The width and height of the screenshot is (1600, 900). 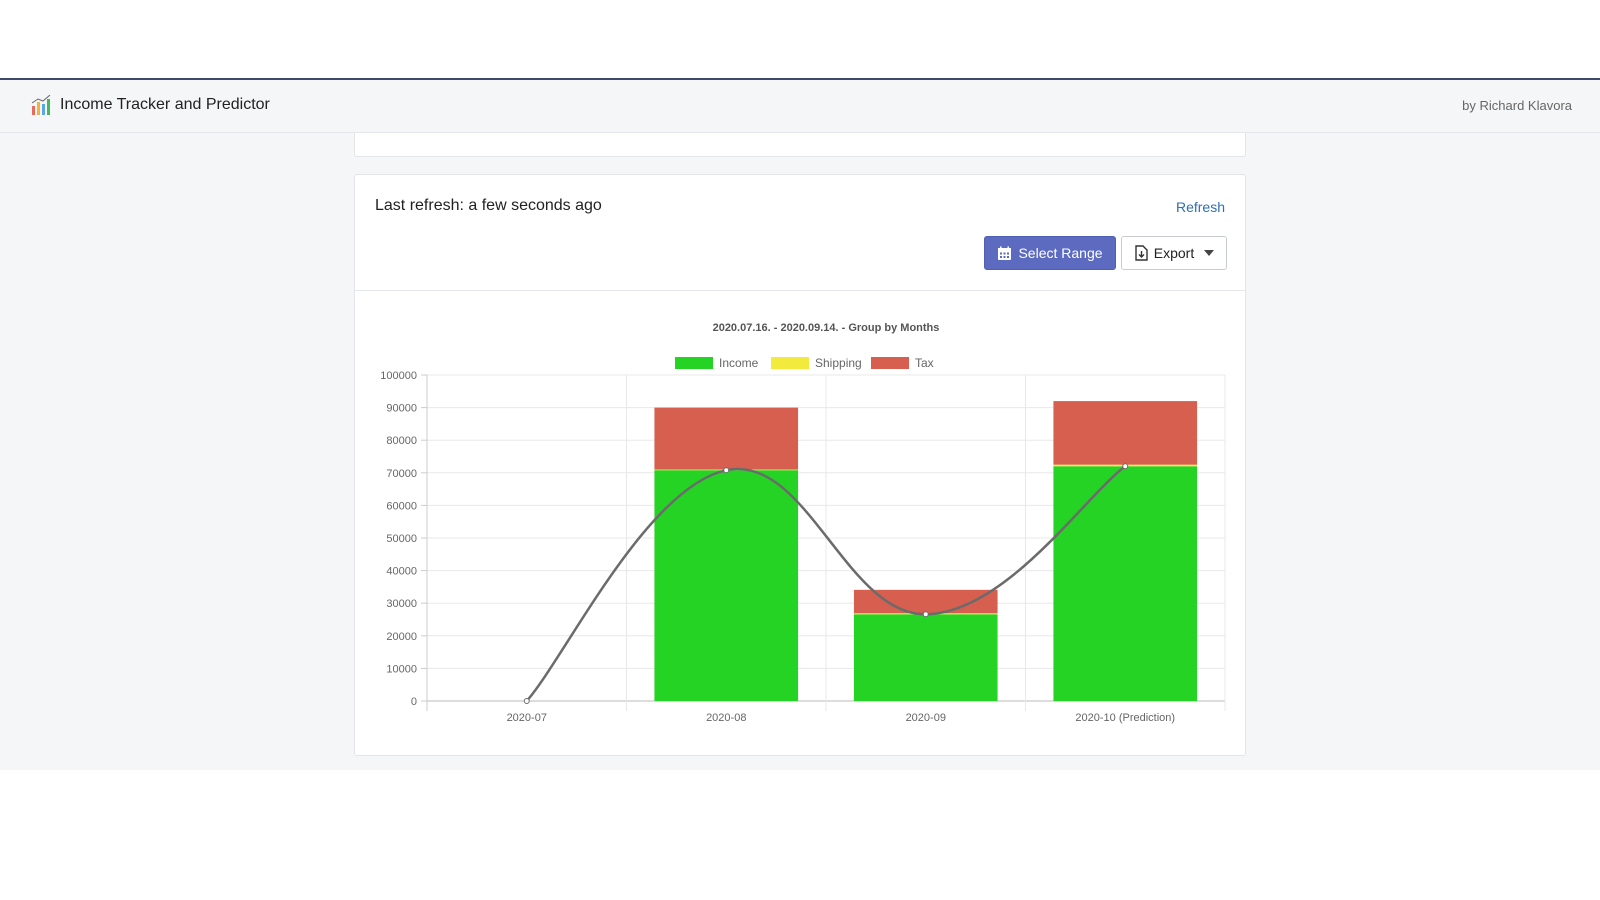 I want to click on legend-label-income: Income, so click(x=739, y=363).